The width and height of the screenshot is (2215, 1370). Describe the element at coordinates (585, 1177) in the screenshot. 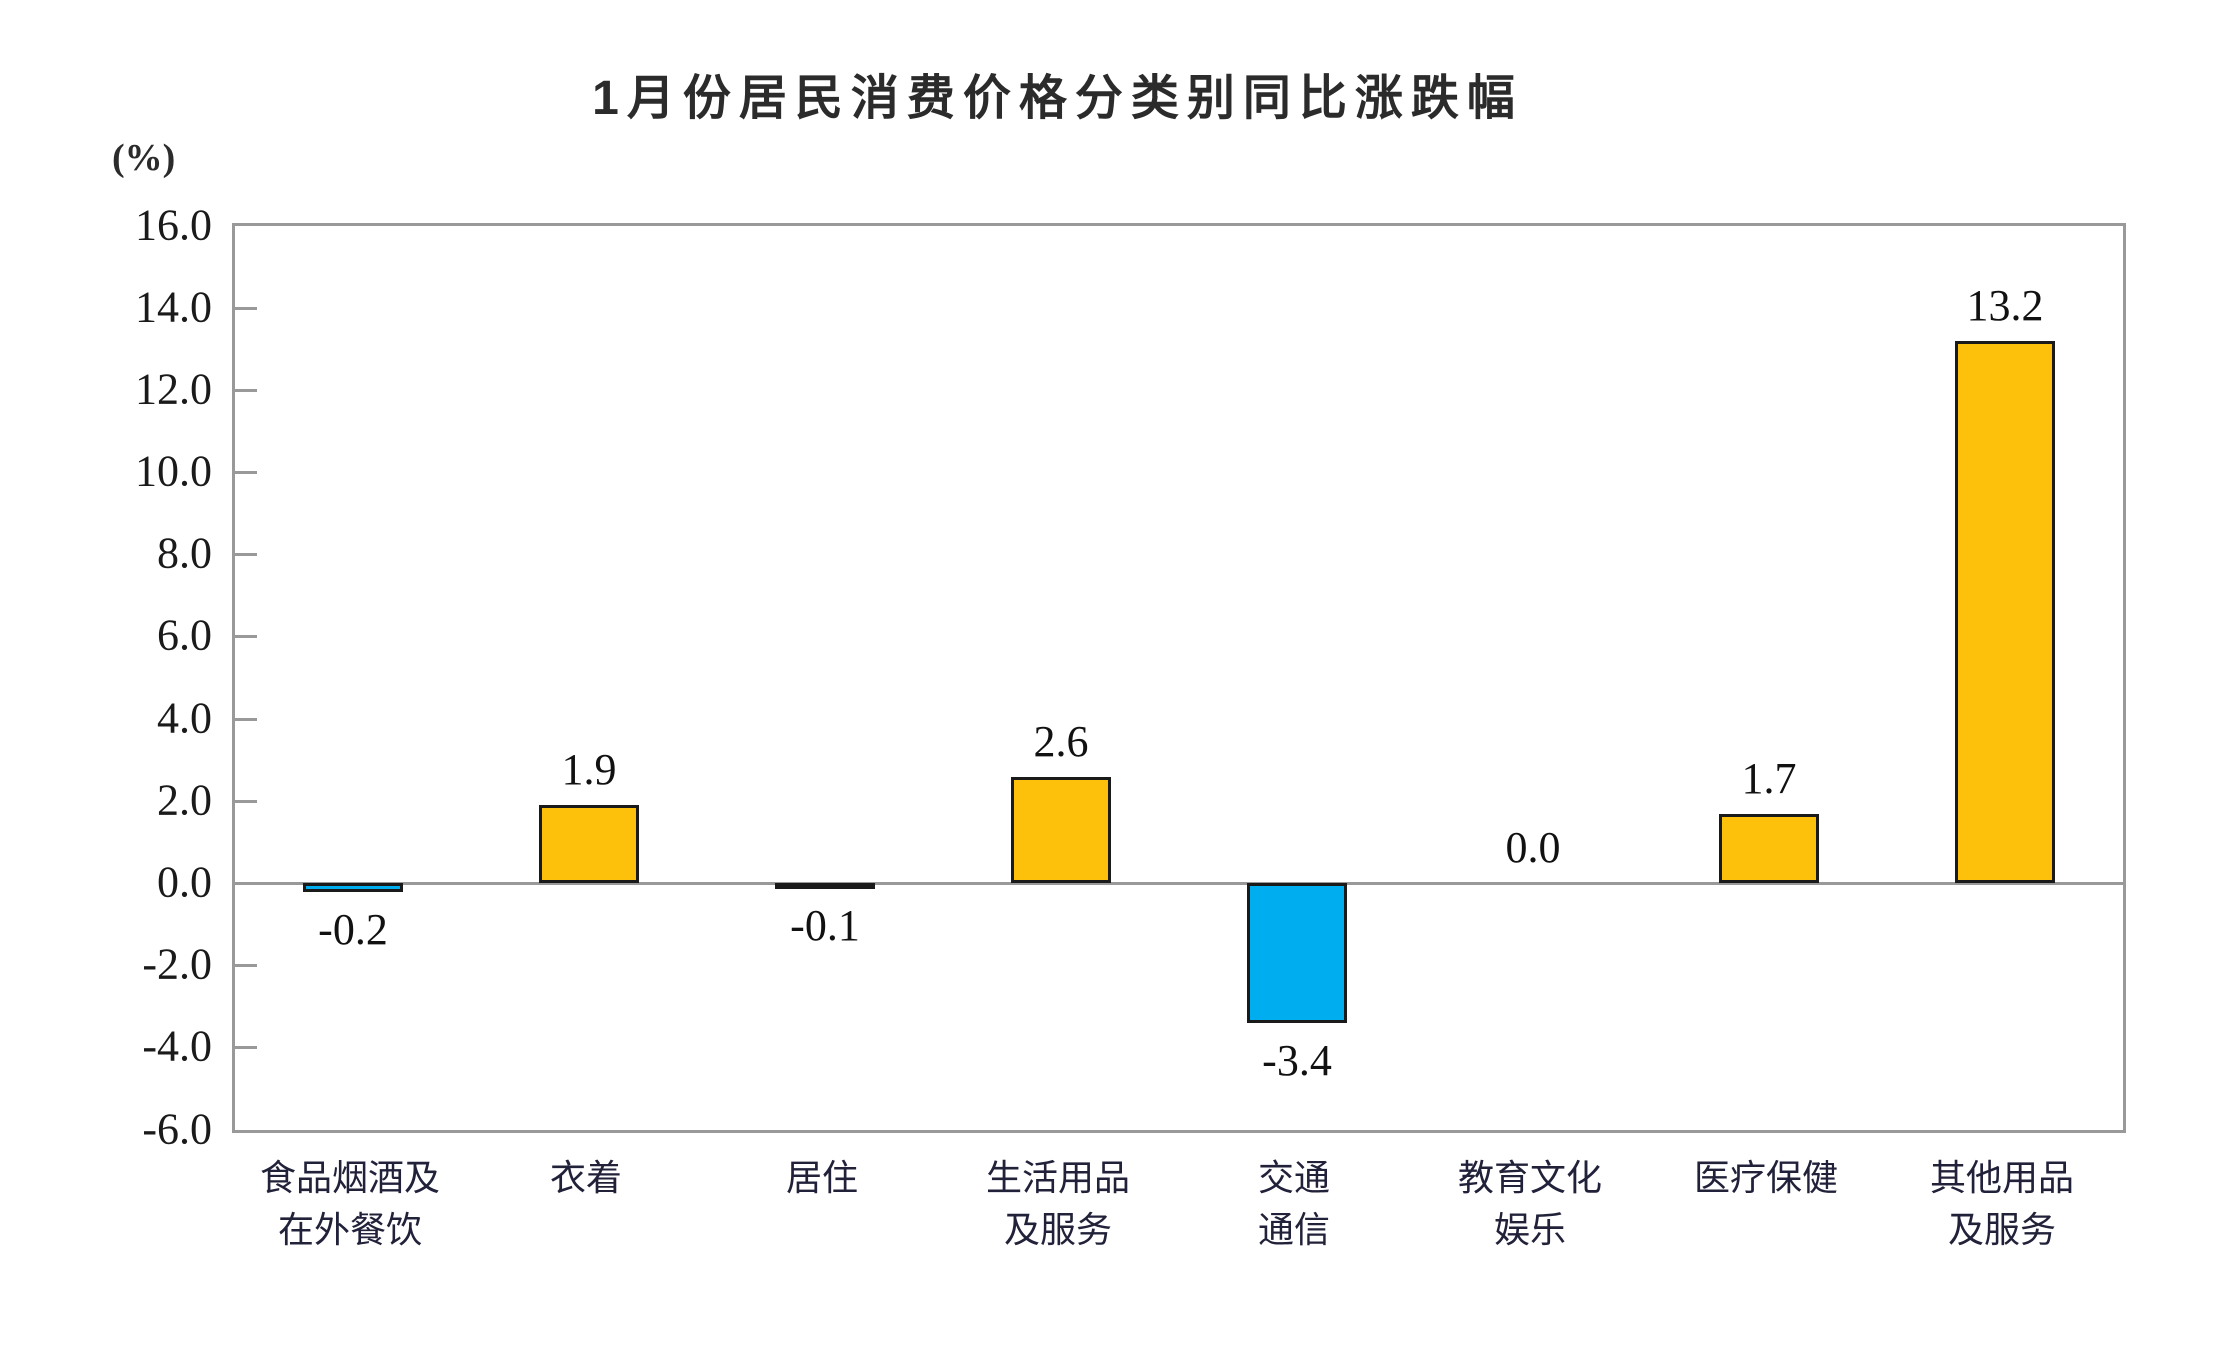

I see `x-axis-category-label: 衣着` at that location.